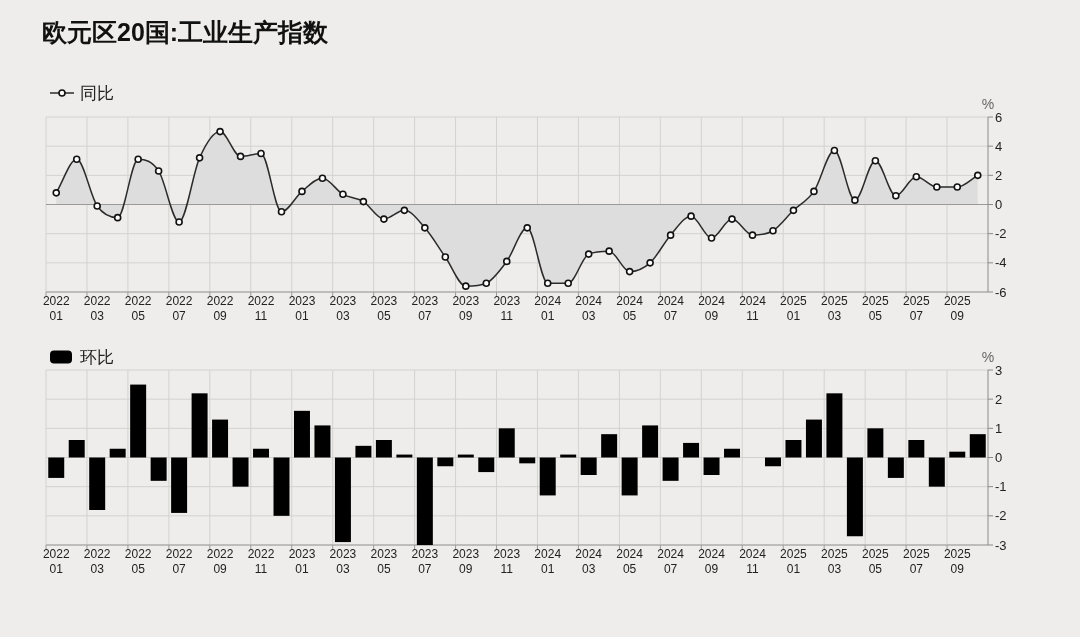 The height and width of the screenshot is (637, 1080). I want to click on legend-label: 同比, so click(97, 93).